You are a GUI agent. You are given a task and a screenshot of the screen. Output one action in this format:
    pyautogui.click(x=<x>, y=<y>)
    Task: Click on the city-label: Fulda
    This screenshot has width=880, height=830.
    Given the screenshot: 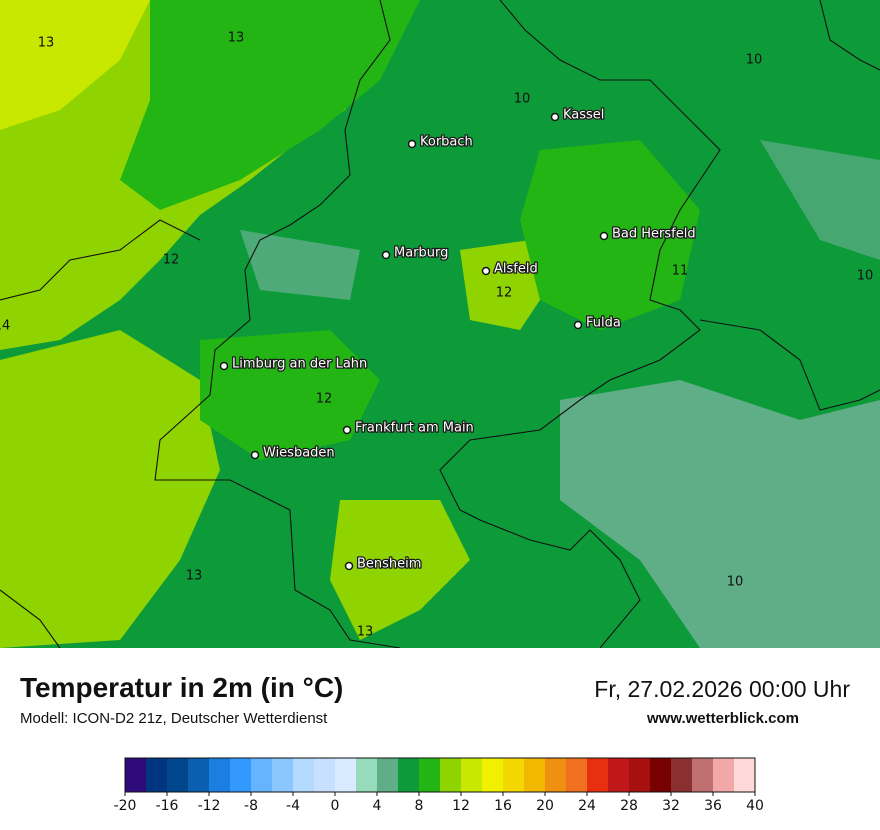 What is the action you would take?
    pyautogui.click(x=603, y=323)
    